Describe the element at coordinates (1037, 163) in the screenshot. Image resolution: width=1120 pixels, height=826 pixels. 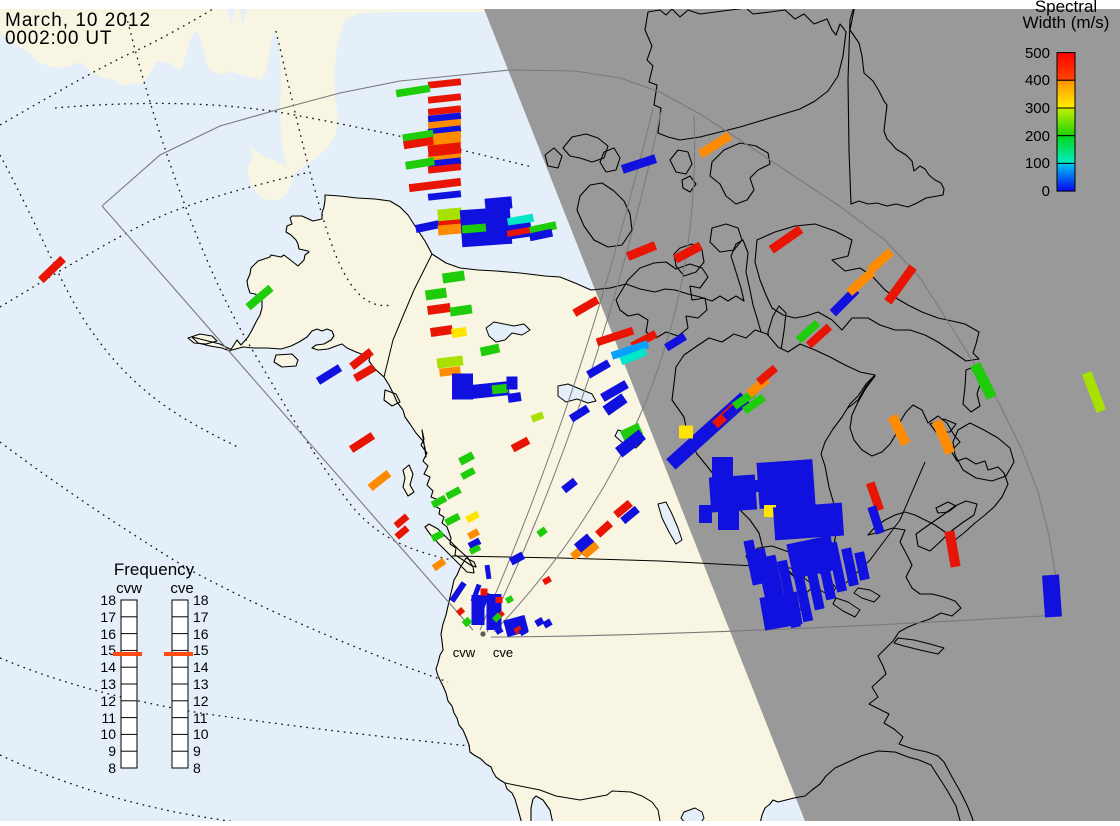
I see `svg-text: 100` at that location.